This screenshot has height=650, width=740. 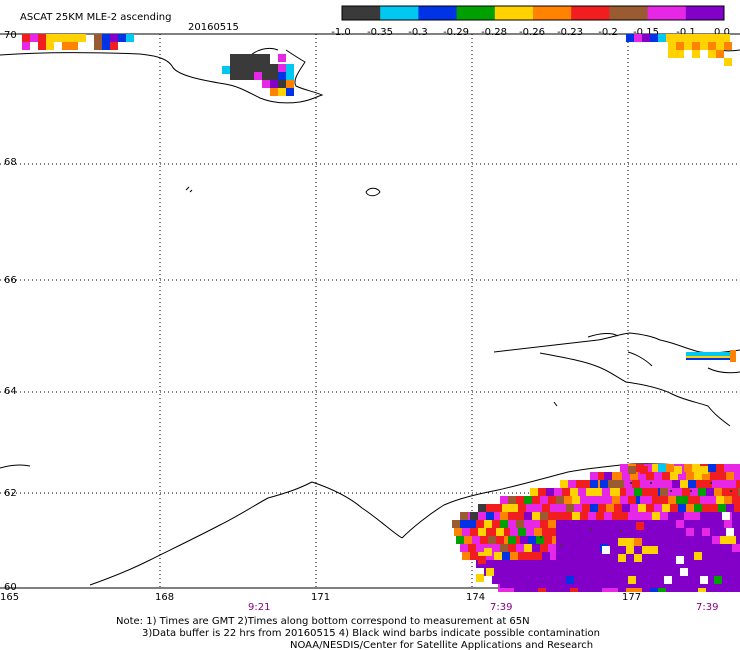 I want to click on colorbar-swatch, so click(x=667, y=13).